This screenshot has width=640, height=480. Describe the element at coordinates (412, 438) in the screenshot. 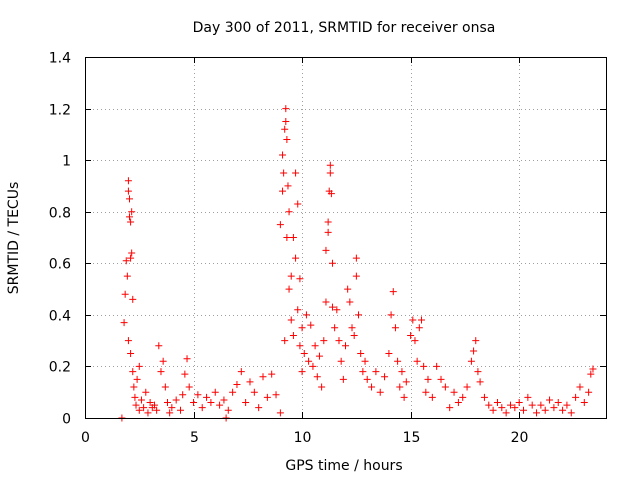

I see `x-tick-label: 15` at that location.